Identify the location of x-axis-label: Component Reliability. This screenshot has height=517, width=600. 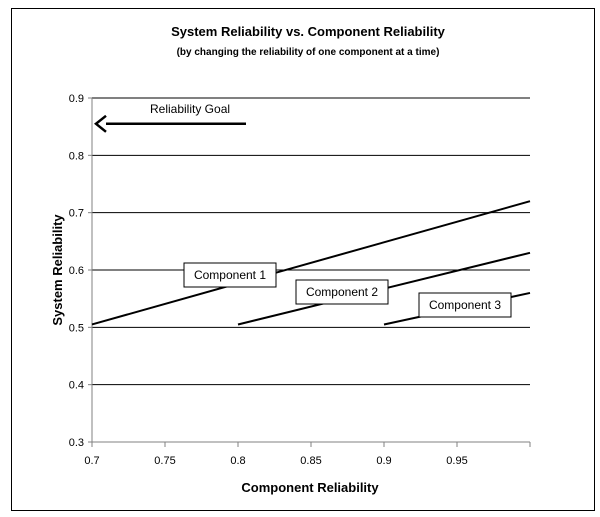
(310, 487).